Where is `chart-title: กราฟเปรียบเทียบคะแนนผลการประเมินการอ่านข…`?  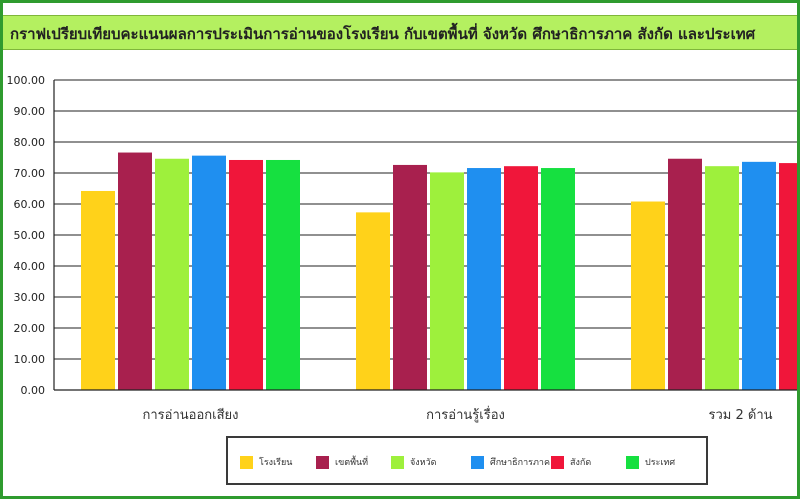 chart-title: กราฟเปรียบเทียบคะแนนผลการประเมินการอ่านข… is located at coordinates (383, 34).